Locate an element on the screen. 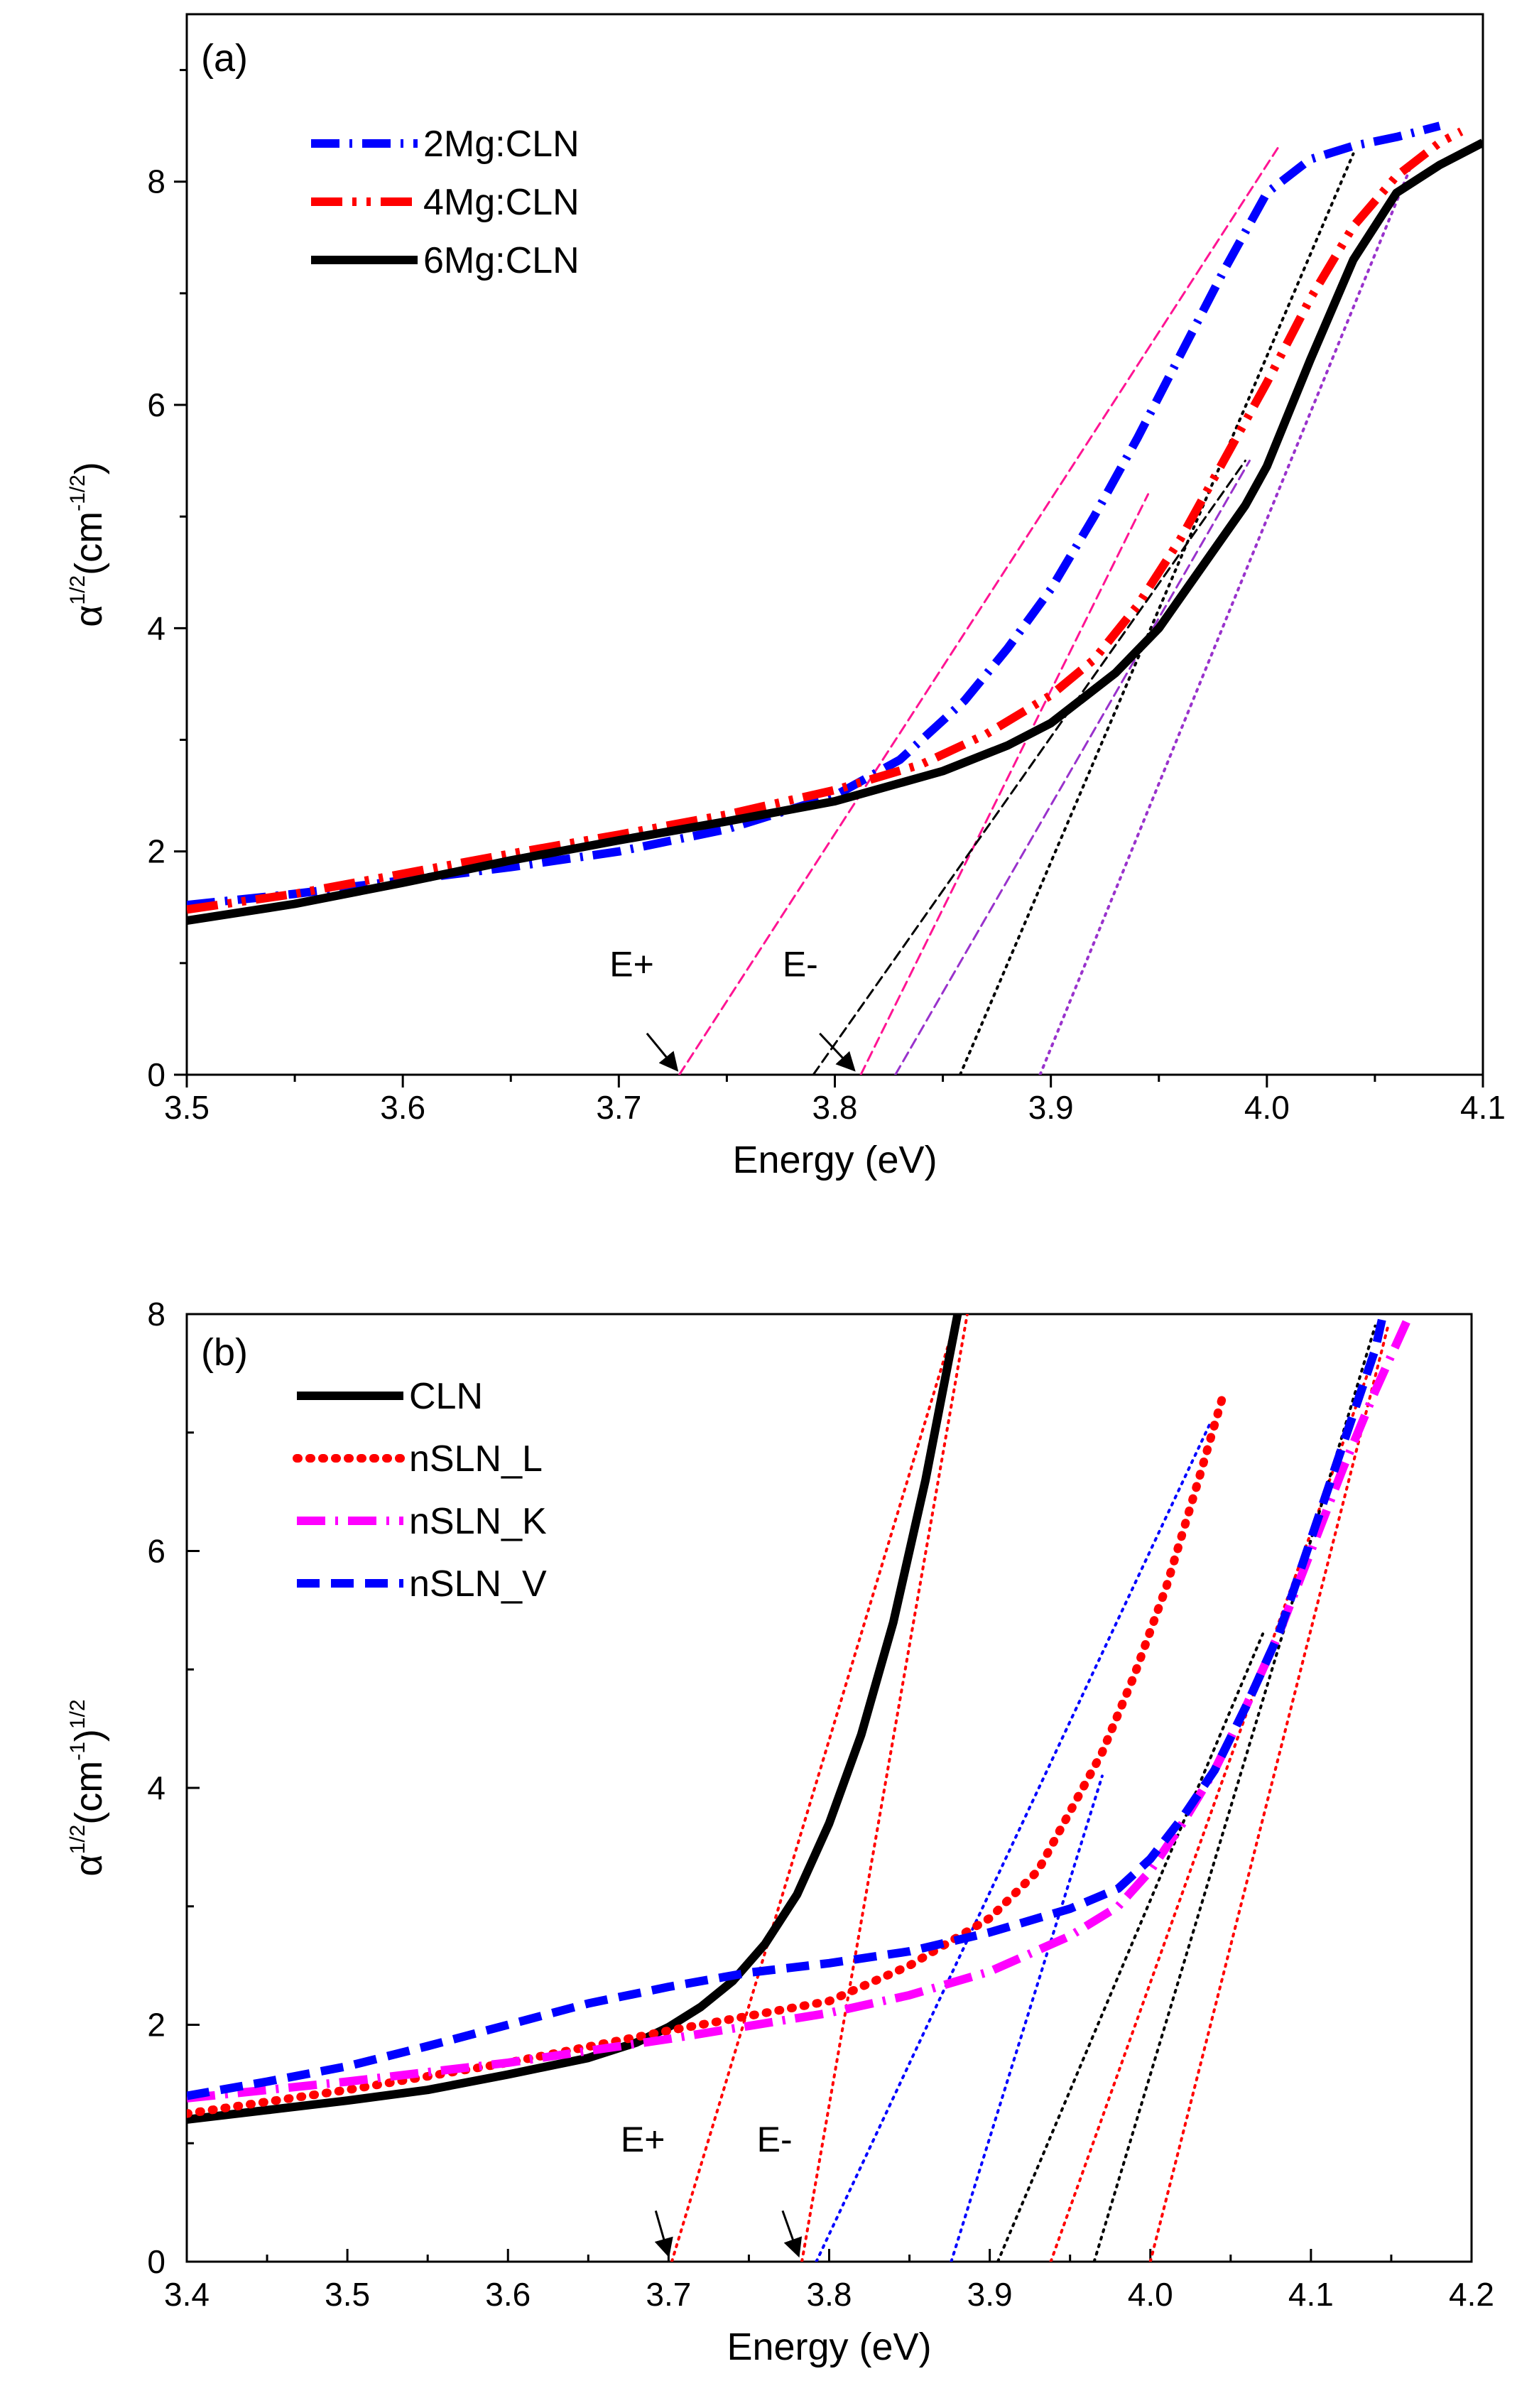 The height and width of the screenshot is (2408, 1517). panel-label: (b) is located at coordinates (224, 1353).